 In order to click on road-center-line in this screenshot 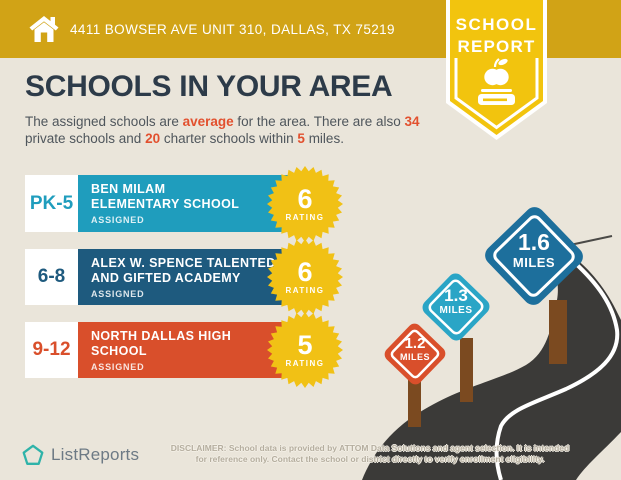, I will do `click(557, 370)`.